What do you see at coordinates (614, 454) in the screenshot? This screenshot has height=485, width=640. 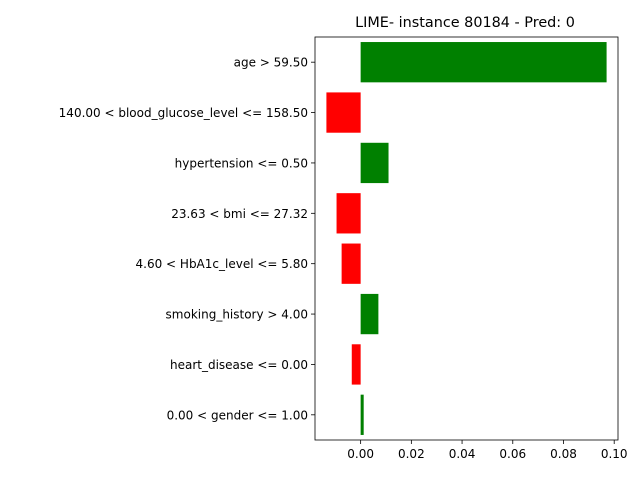 I see `x-tick-label-5: 0.10` at bounding box center [614, 454].